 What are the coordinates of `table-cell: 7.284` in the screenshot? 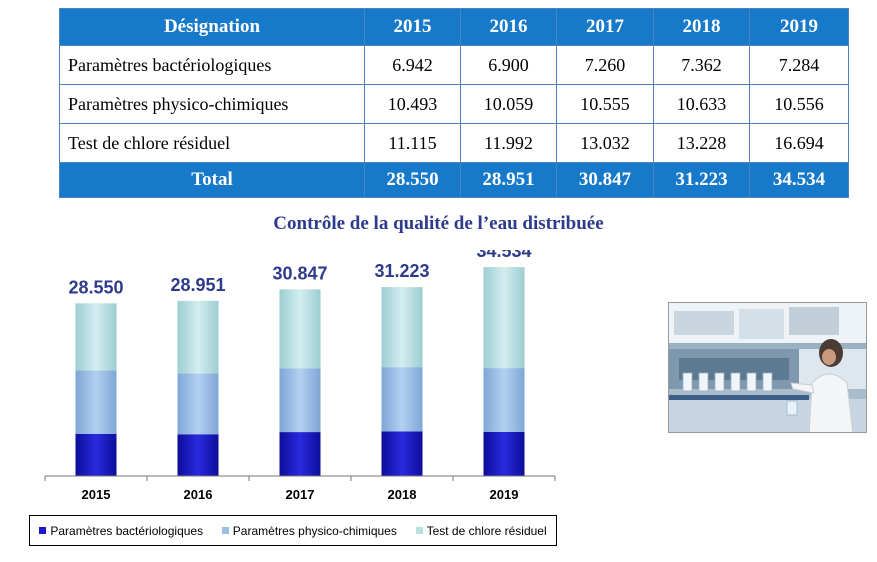 It's located at (799, 65).